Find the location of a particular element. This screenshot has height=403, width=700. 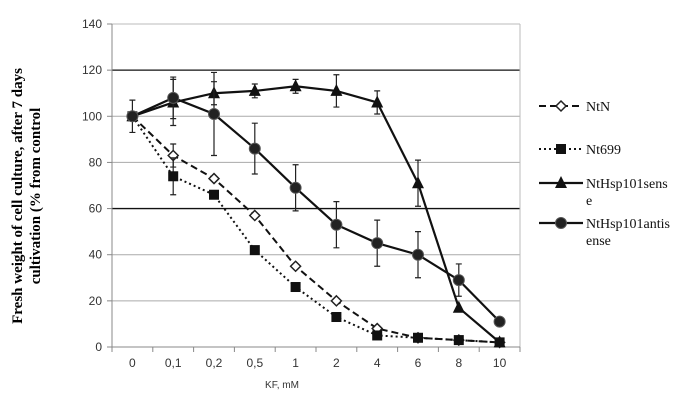

x-tick-label: 2 is located at coordinates (336, 363).